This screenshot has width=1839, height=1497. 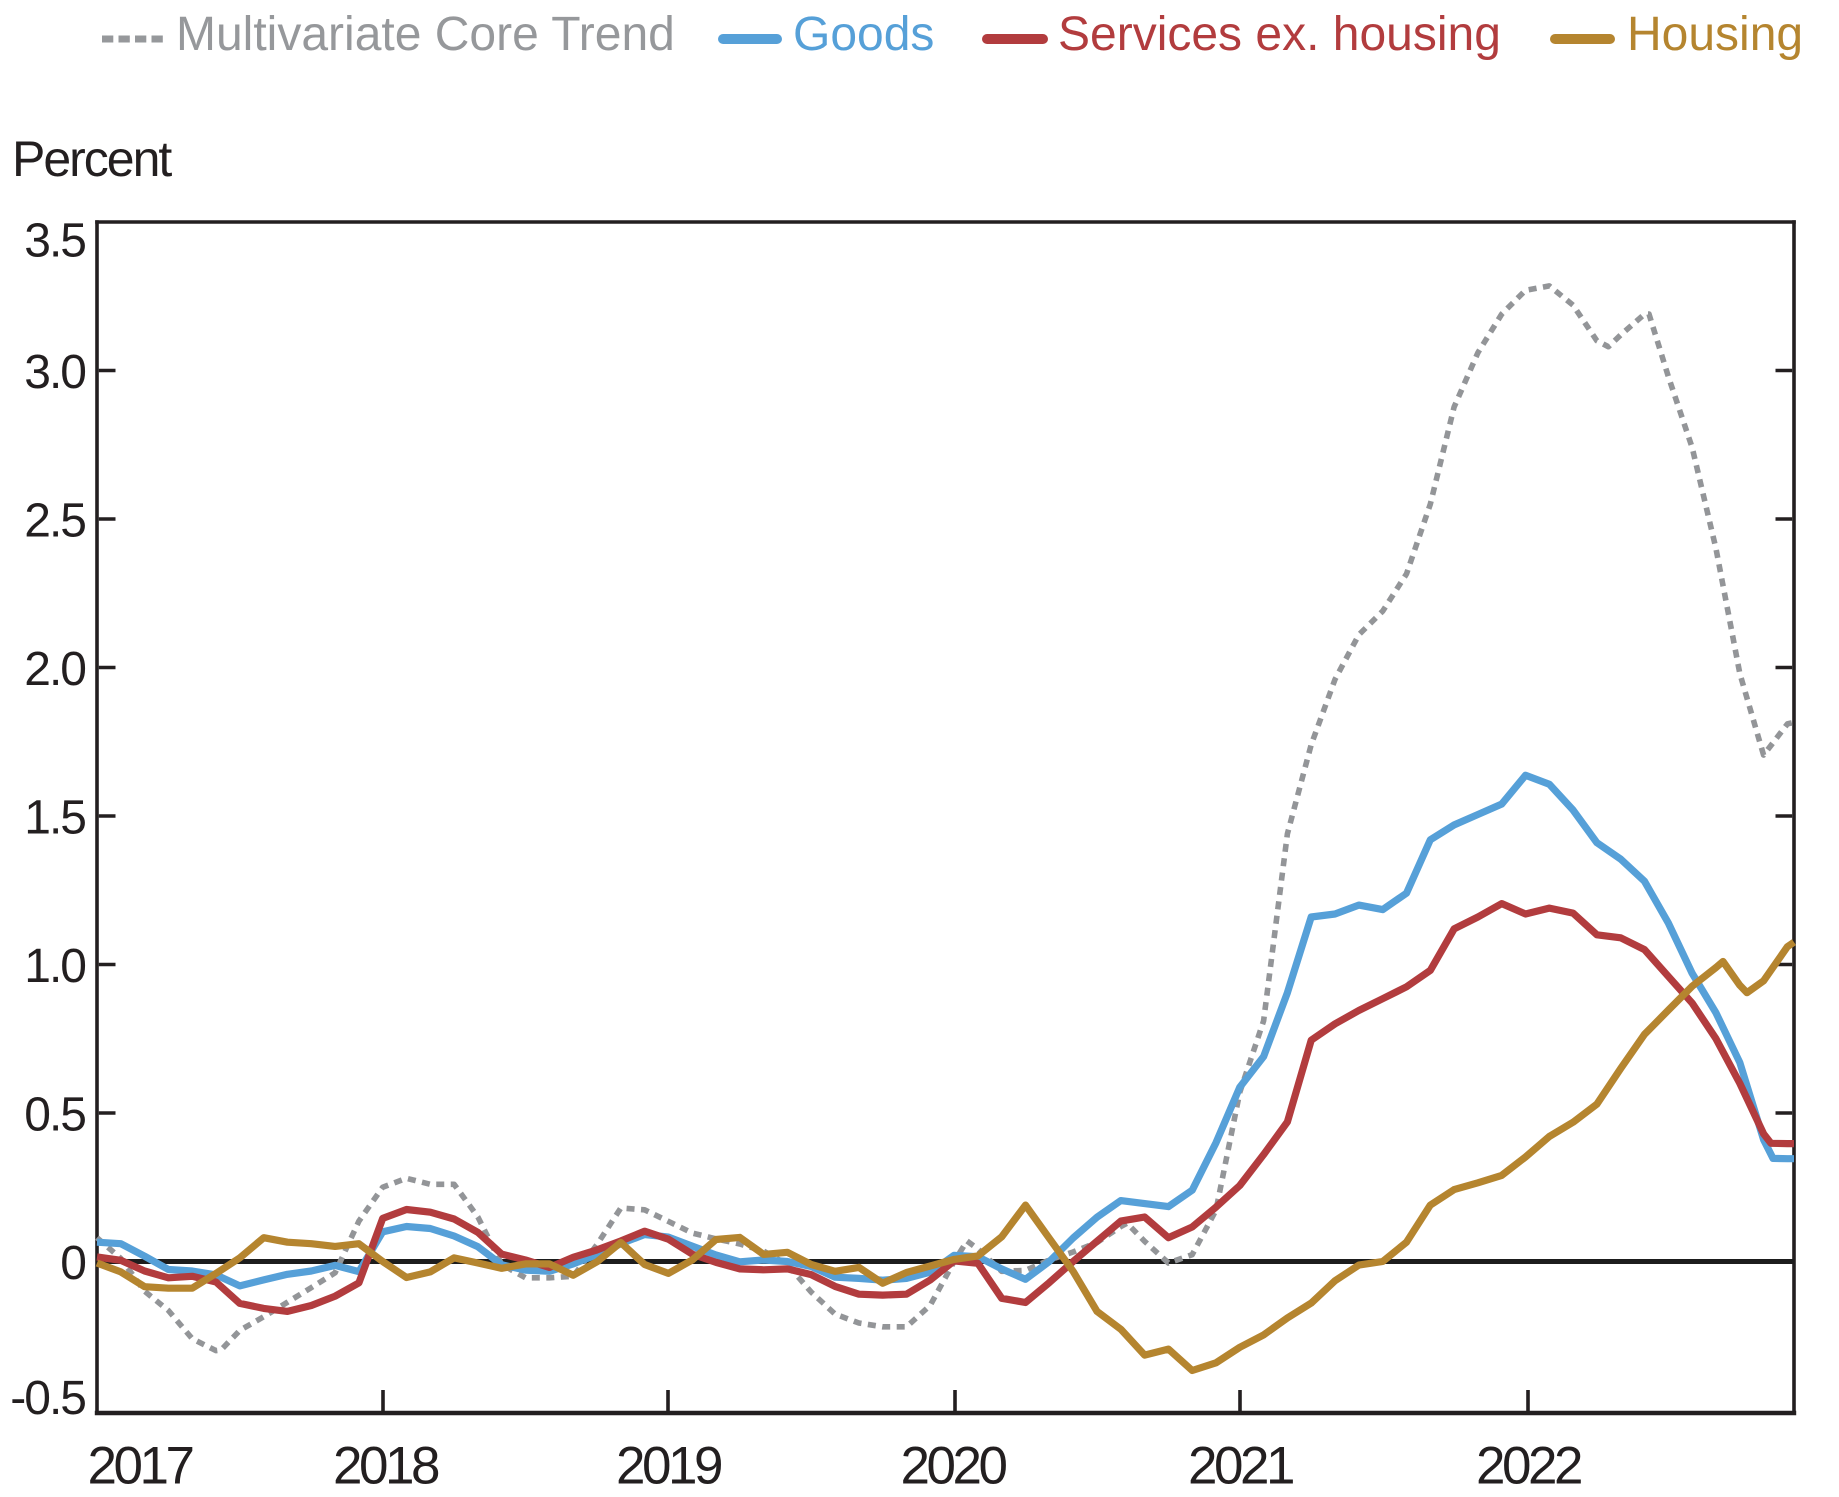 What do you see at coordinates (425, 34) in the screenshot?
I see `svg-text: Multivariate Core Trend` at bounding box center [425, 34].